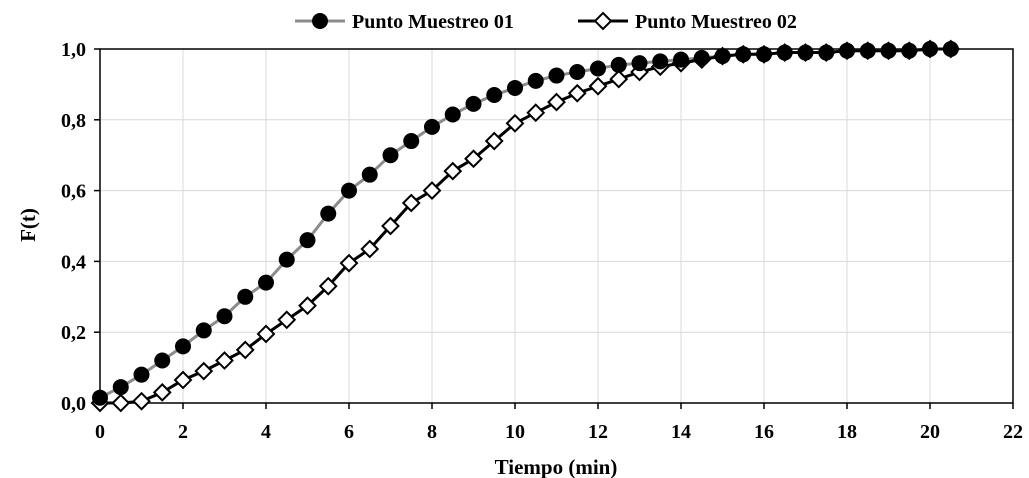  Describe the element at coordinates (546, 22) in the screenshot. I see `legend: Punto Muestreo 01 Punto Muestreo 02` at that location.